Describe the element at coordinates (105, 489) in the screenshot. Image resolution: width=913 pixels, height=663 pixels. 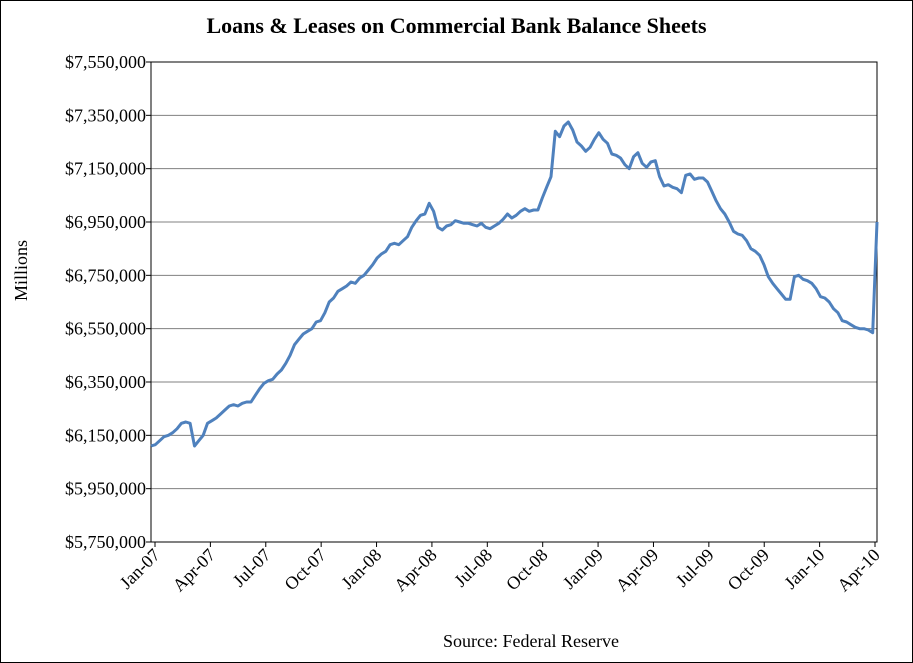
I see `y-tick-label: $5,950,000` at that location.